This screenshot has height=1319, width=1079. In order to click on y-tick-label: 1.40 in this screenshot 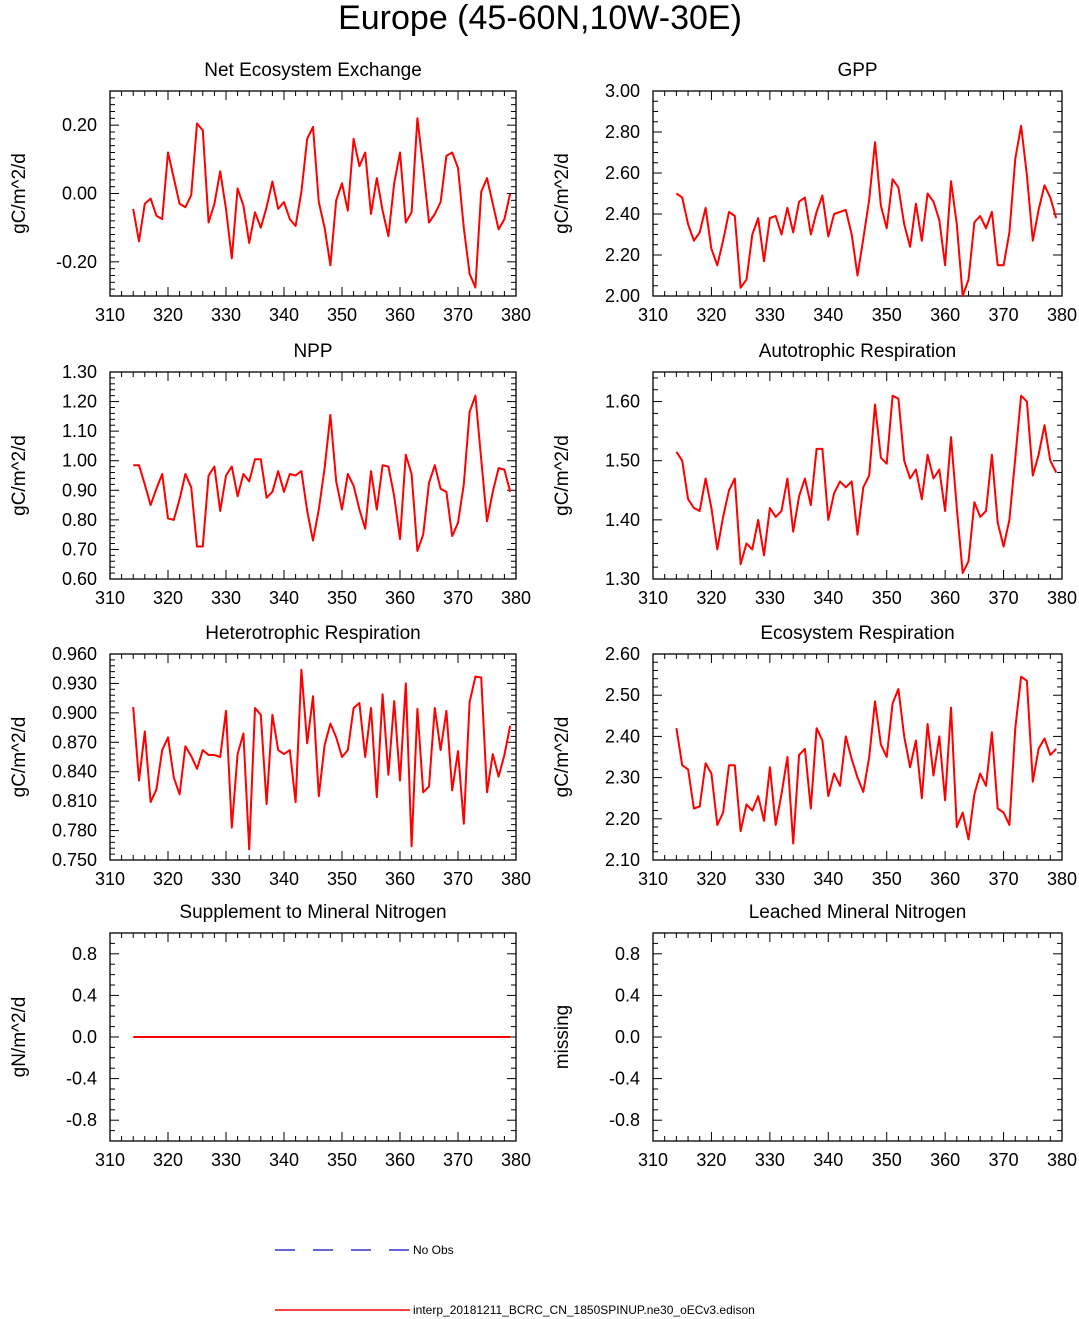, I will do `click(622, 520)`.